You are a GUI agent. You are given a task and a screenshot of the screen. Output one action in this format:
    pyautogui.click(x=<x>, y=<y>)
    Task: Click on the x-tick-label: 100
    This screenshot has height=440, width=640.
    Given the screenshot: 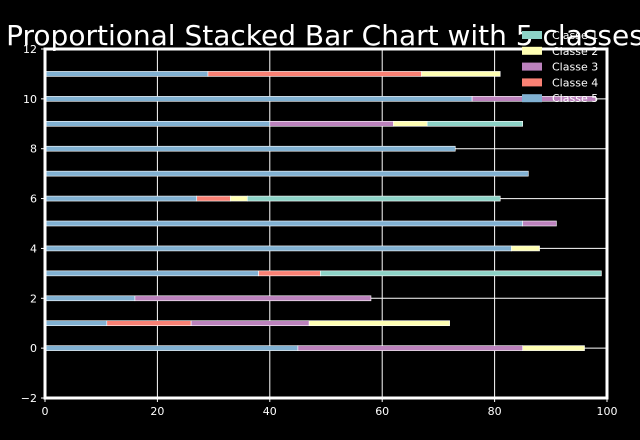 What is the action you would take?
    pyautogui.click(x=607, y=411)
    